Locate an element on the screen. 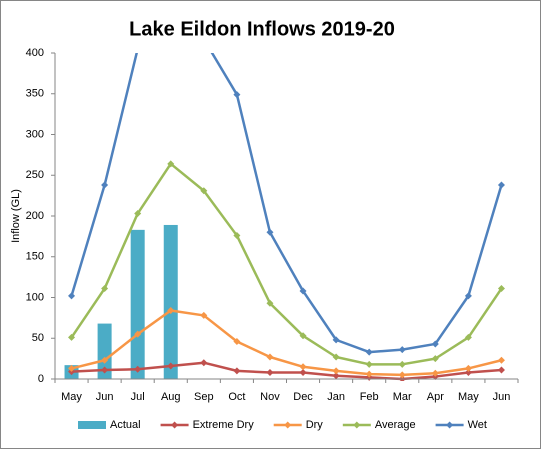 The height and width of the screenshot is (450, 542). y-tick-label: 0 is located at coordinates (41, 379).